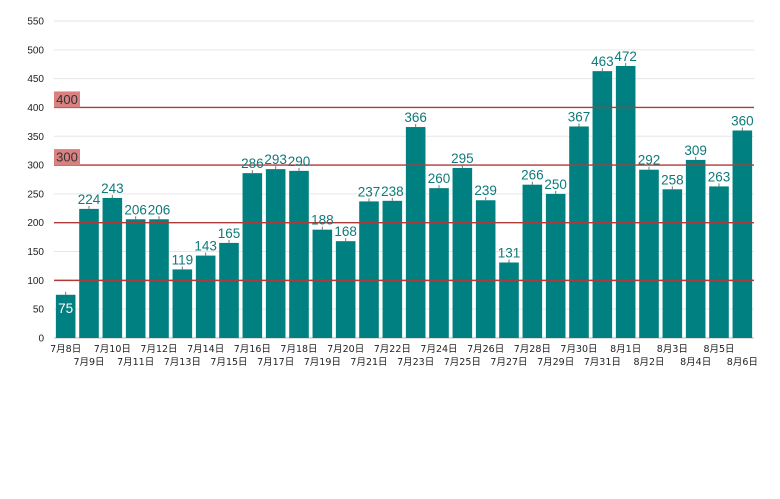 The width and height of the screenshot is (780, 499). Describe the element at coordinates (112, 188) in the screenshot. I see `data-label: 243` at that location.